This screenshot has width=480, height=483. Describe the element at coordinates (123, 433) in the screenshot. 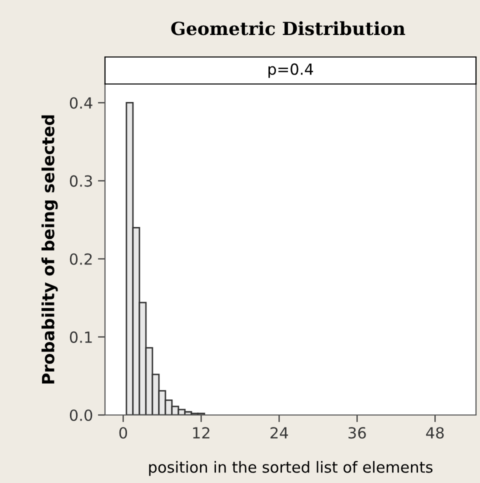

I see `x-tick-label: 0` at that location.